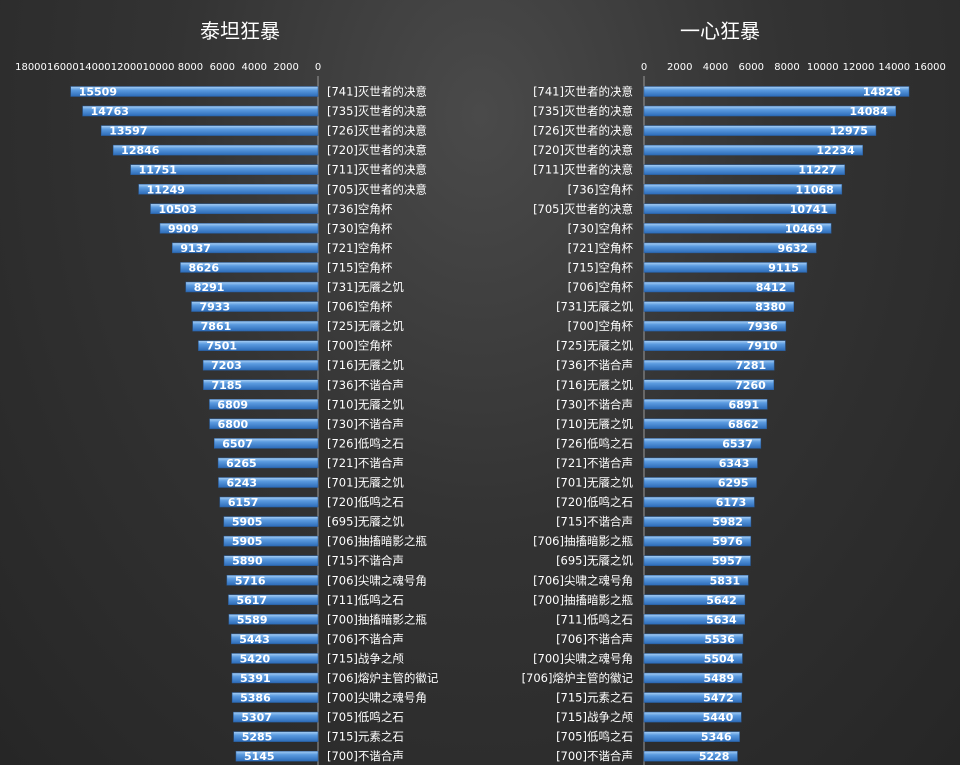  I want to click on right-category-label: [725]无餍之饥, so click(594, 346).